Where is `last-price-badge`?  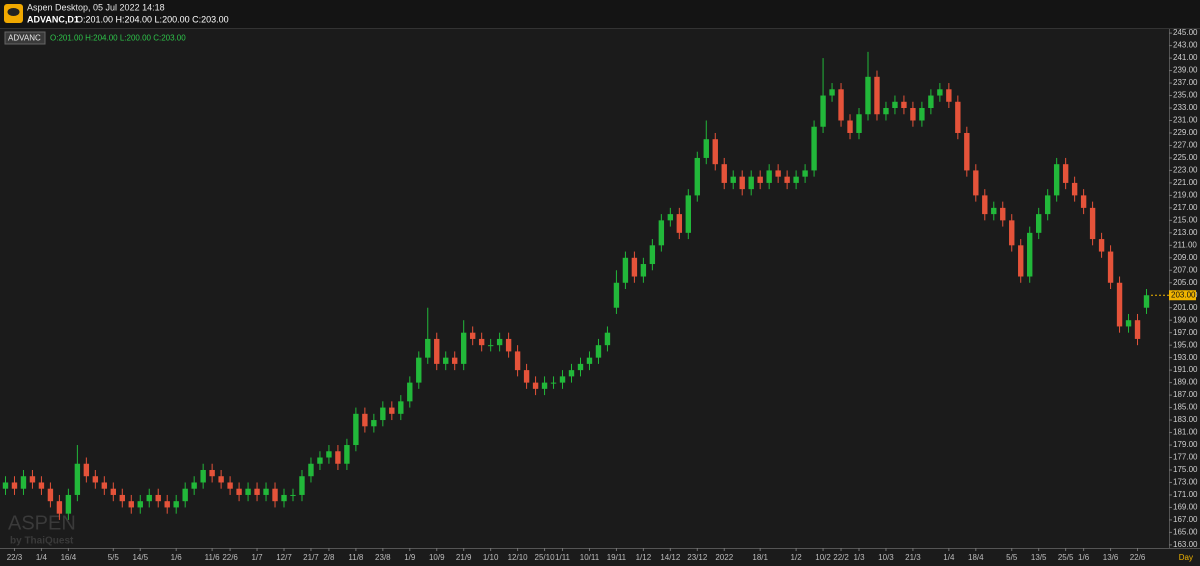 last-price-badge is located at coordinates (1182, 295).